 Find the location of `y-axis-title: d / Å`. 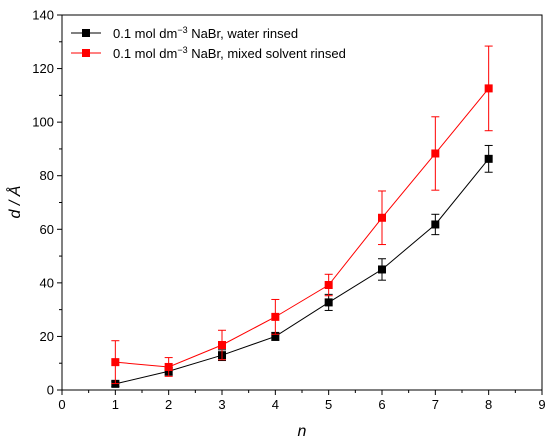

y-axis-title: d / Å is located at coordinates (14, 202).